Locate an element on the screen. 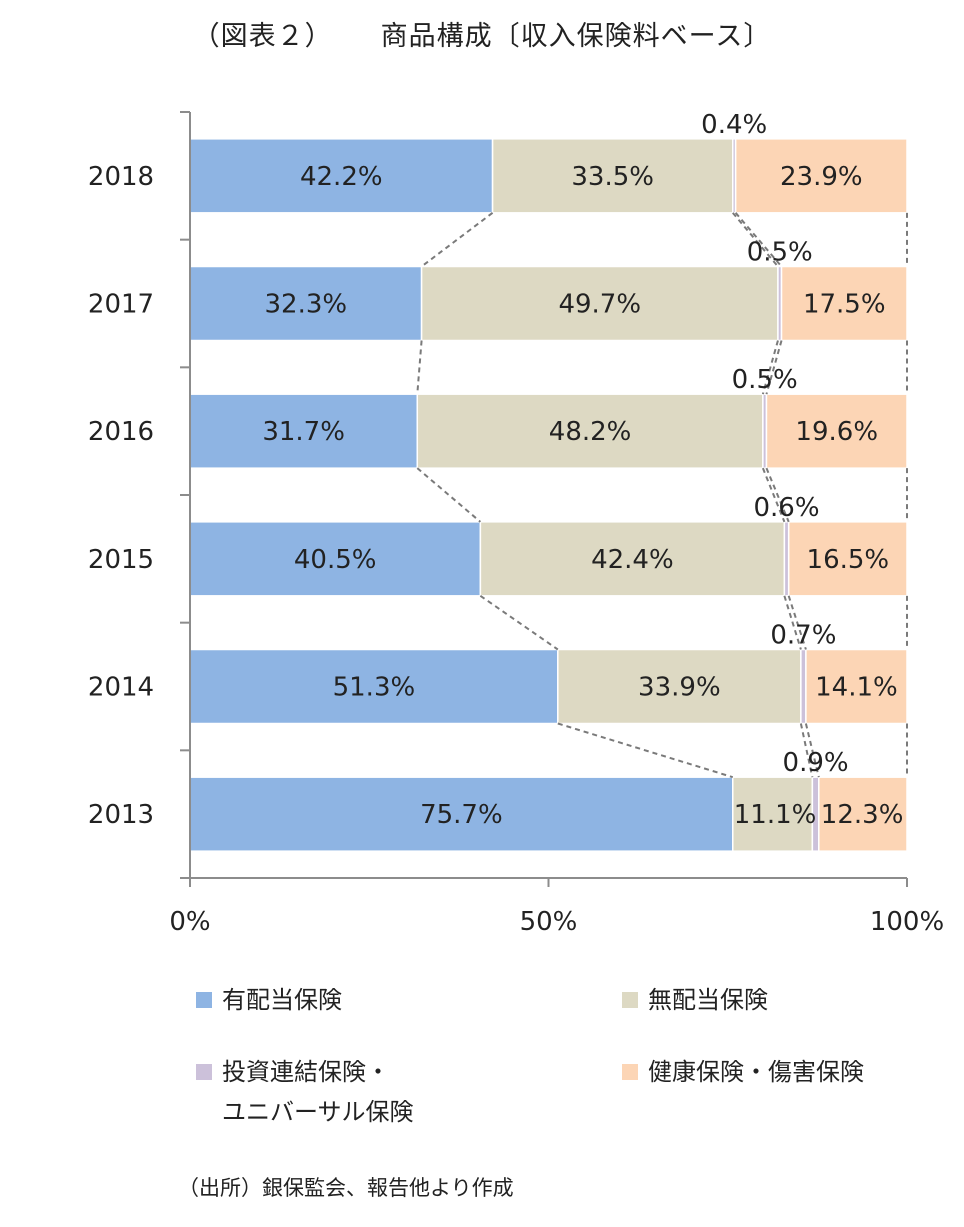  data-label: 49.7% is located at coordinates (599, 305).